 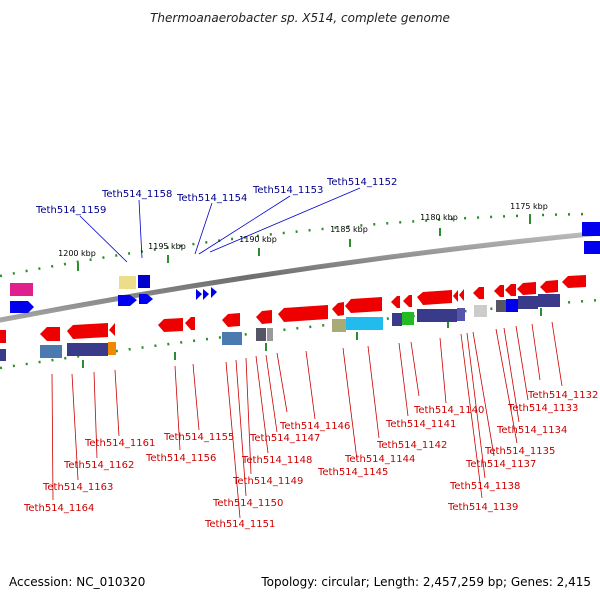 I want to click on gene-label: Teth514_1133, so click(x=542, y=408).